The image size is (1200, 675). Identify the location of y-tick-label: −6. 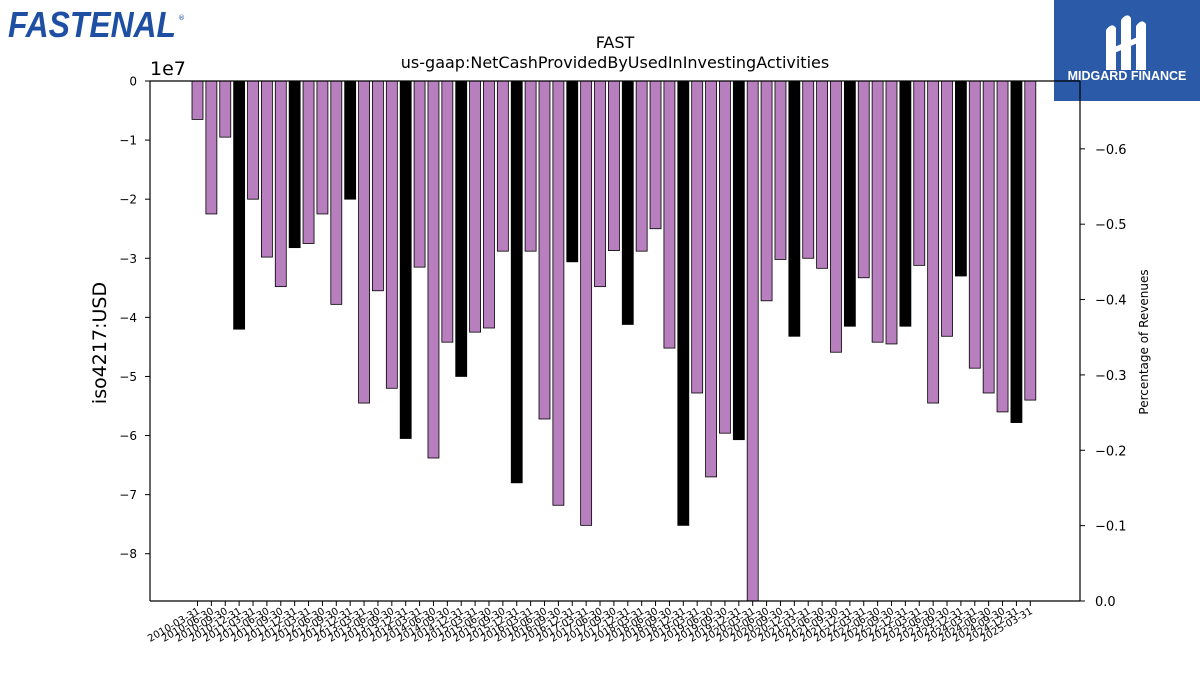
(128, 436).